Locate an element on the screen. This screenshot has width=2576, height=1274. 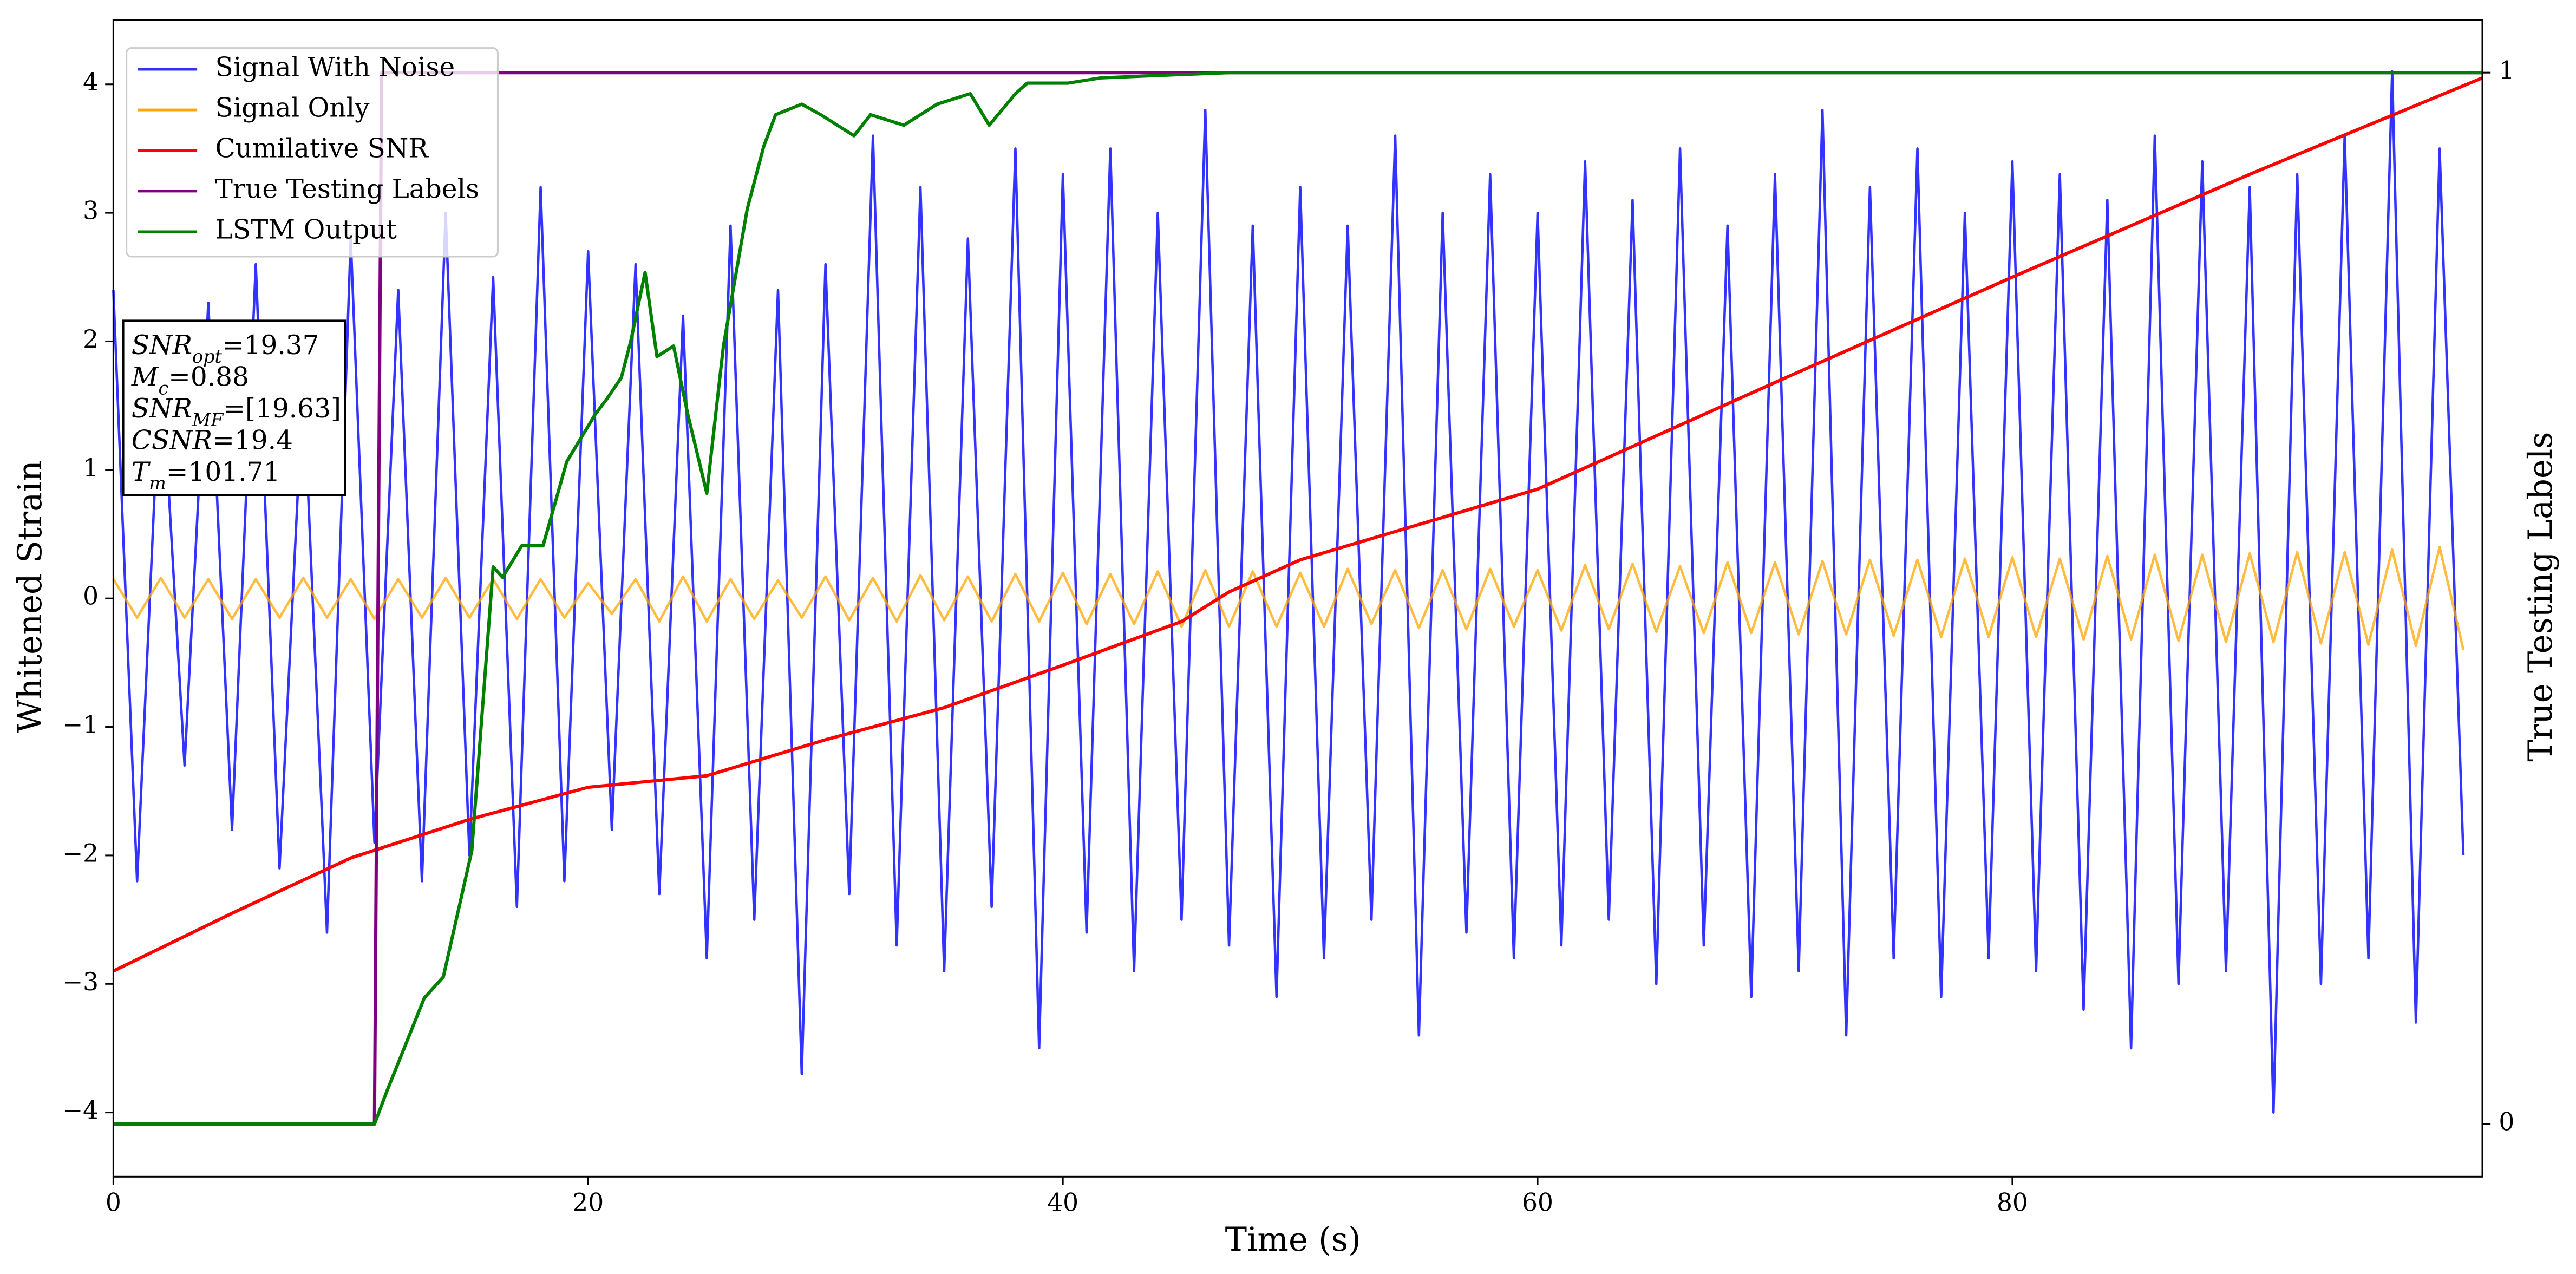
x-axis-label: Time (s) is located at coordinates (1293, 1240).